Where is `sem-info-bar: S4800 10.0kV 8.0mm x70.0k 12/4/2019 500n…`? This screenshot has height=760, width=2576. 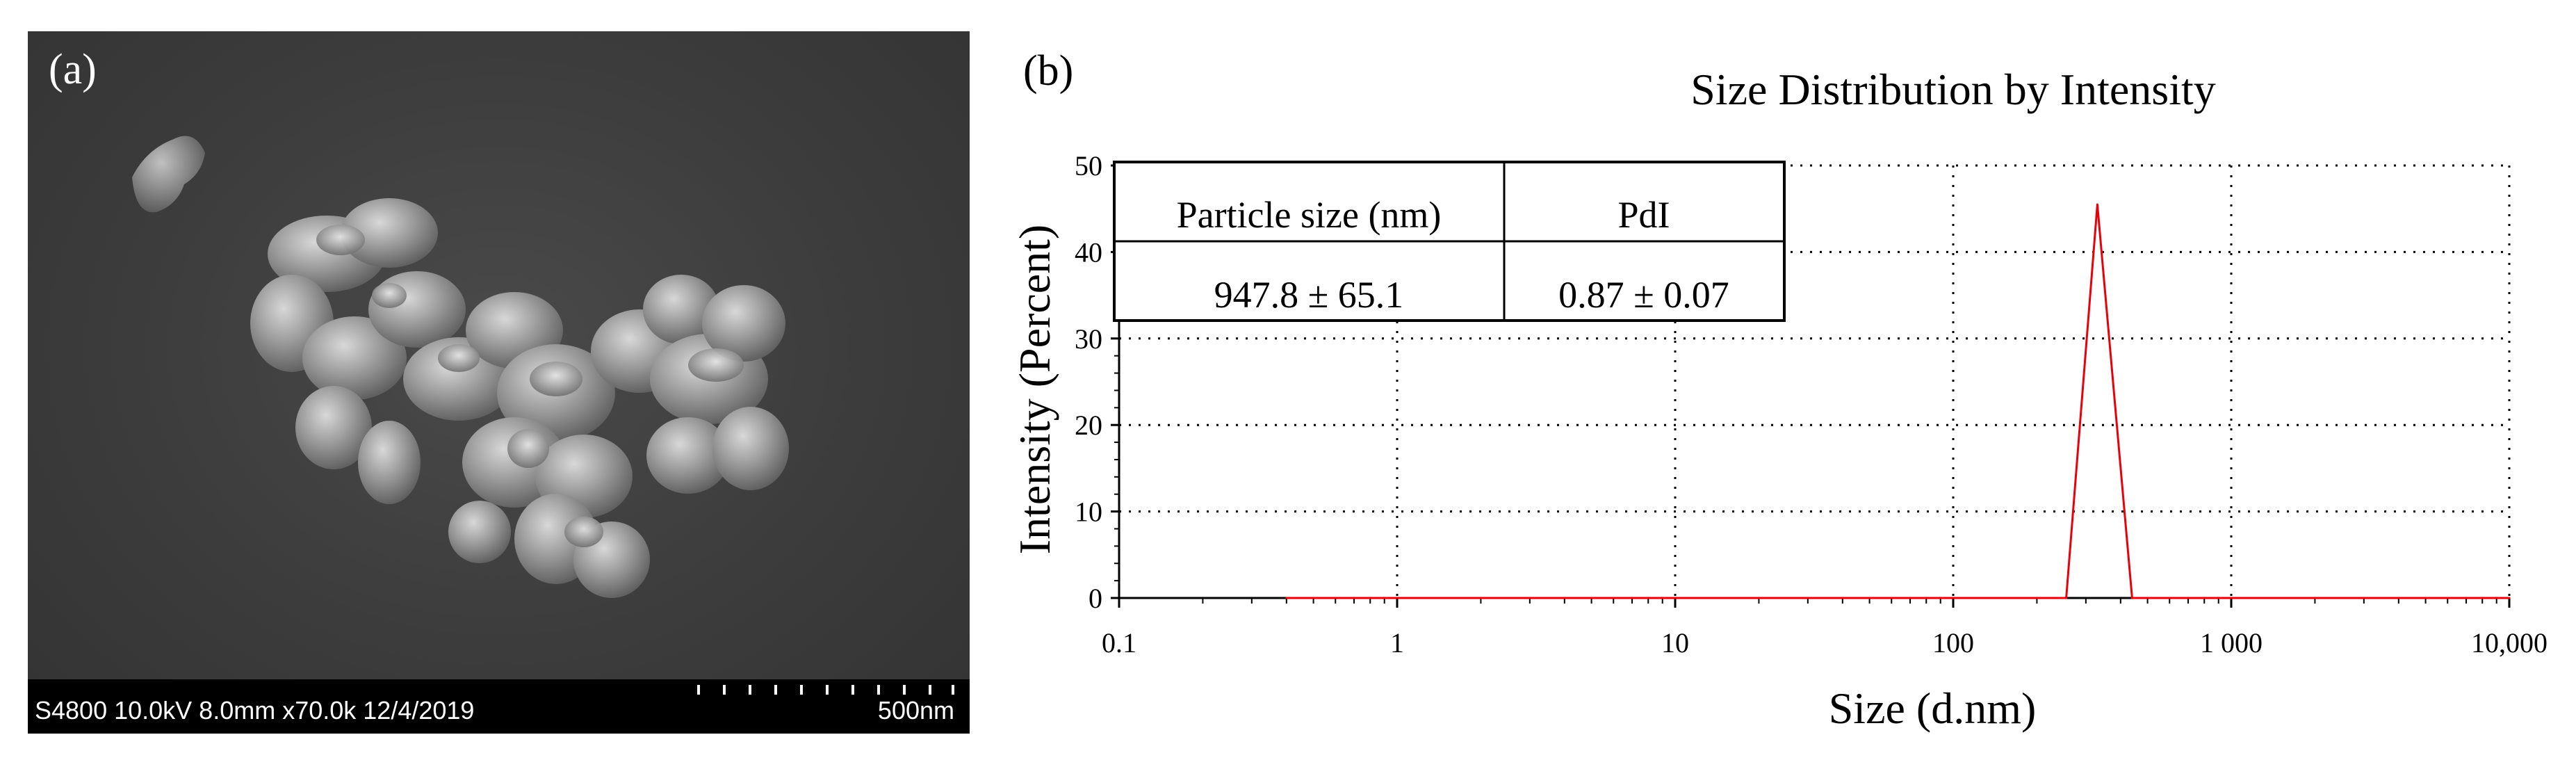 sem-info-bar: S4800 10.0kV 8.0mm x70.0k 12/4/2019 500n… is located at coordinates (499, 706).